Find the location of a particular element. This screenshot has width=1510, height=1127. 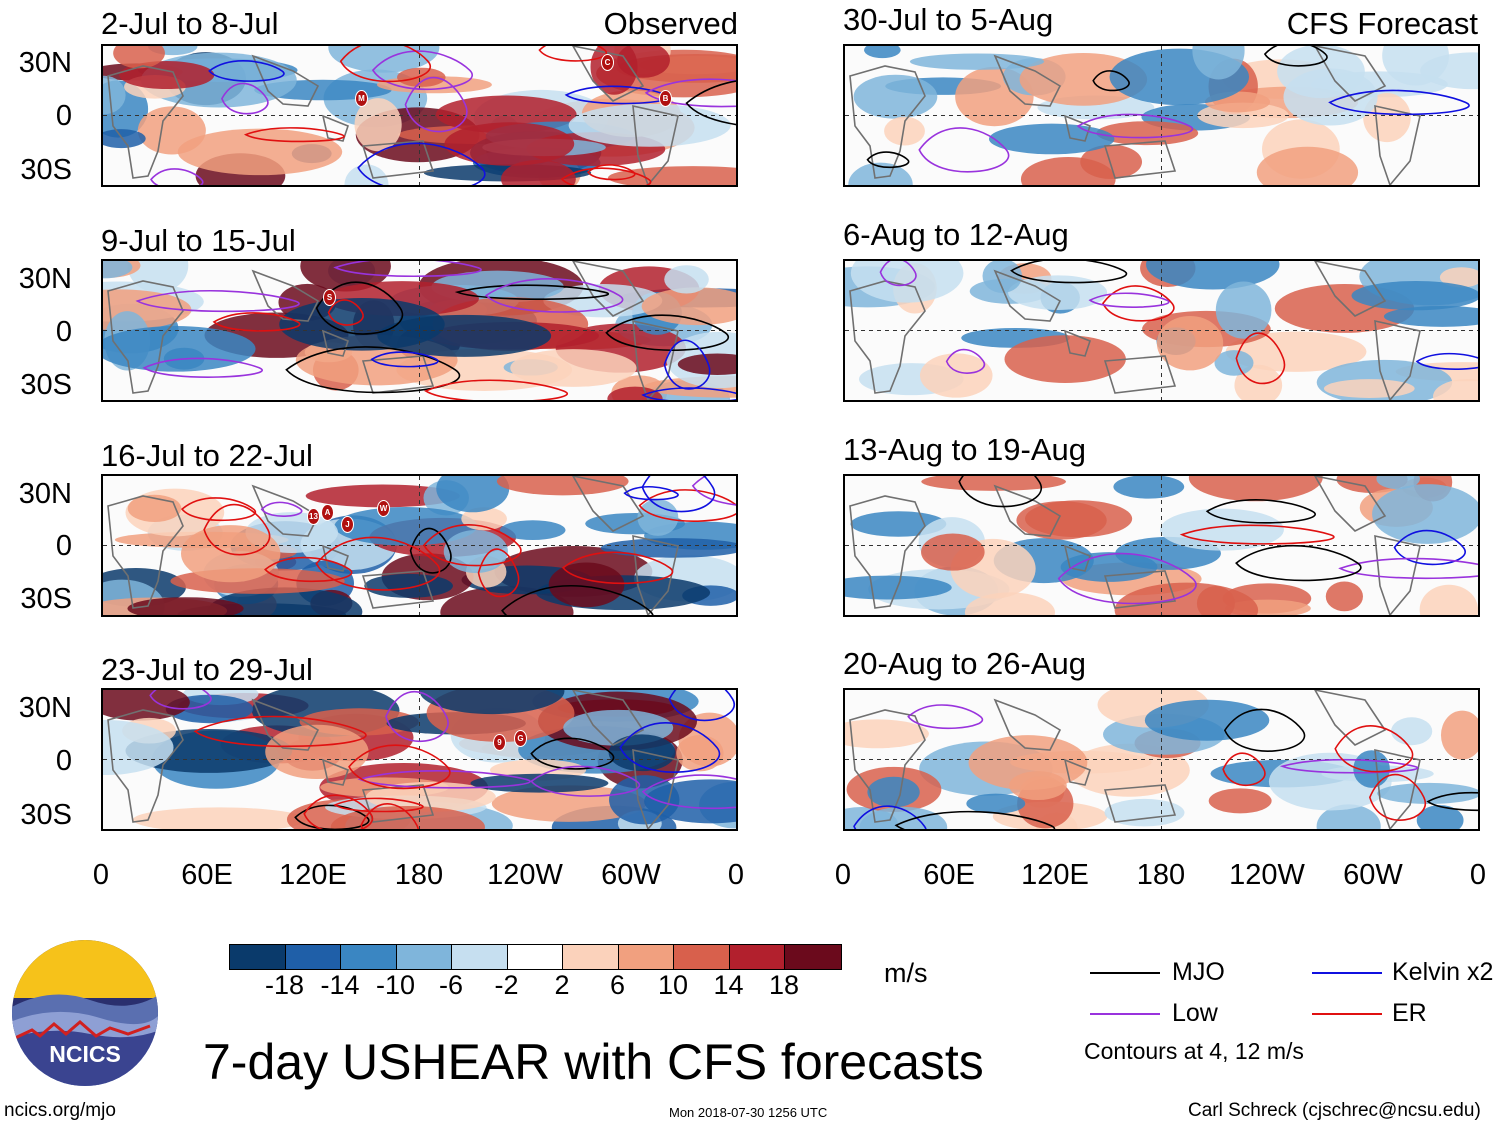

panel-title-obs-2: 9-Jul to 15-Jul is located at coordinates (198, 240).